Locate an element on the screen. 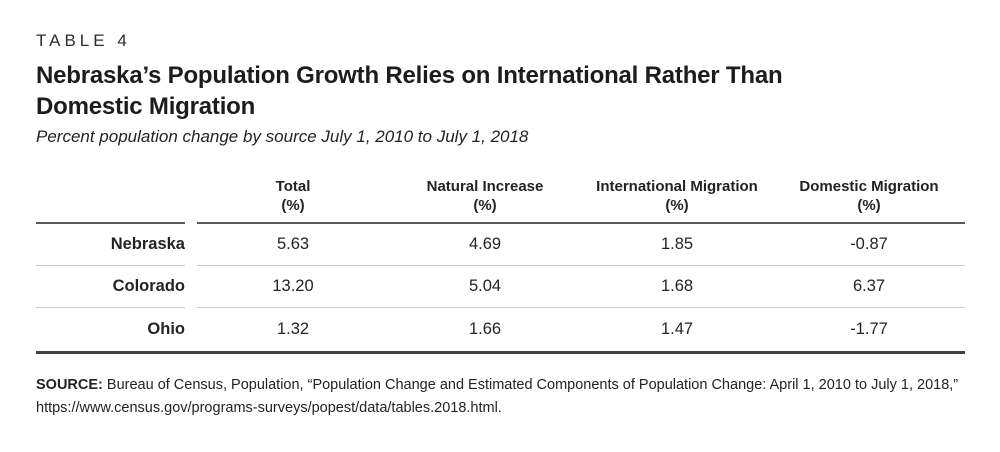  column-header-natural-increase: Natural Increase (%) is located at coordinates (485, 200).